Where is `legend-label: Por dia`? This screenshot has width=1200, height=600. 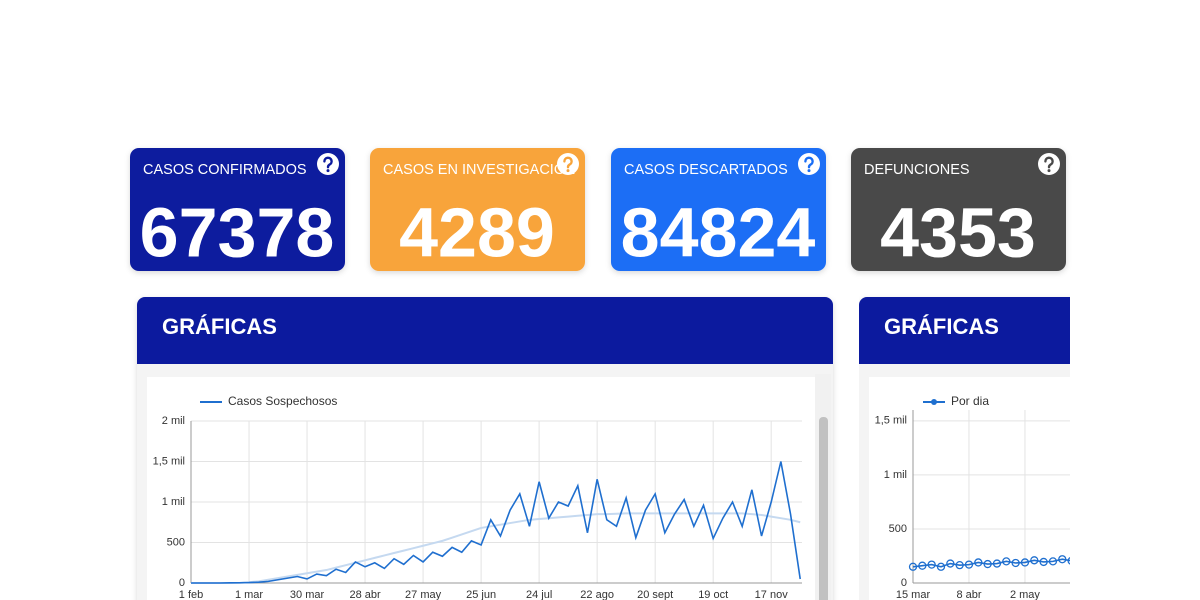
legend-label: Por dia is located at coordinates (970, 401).